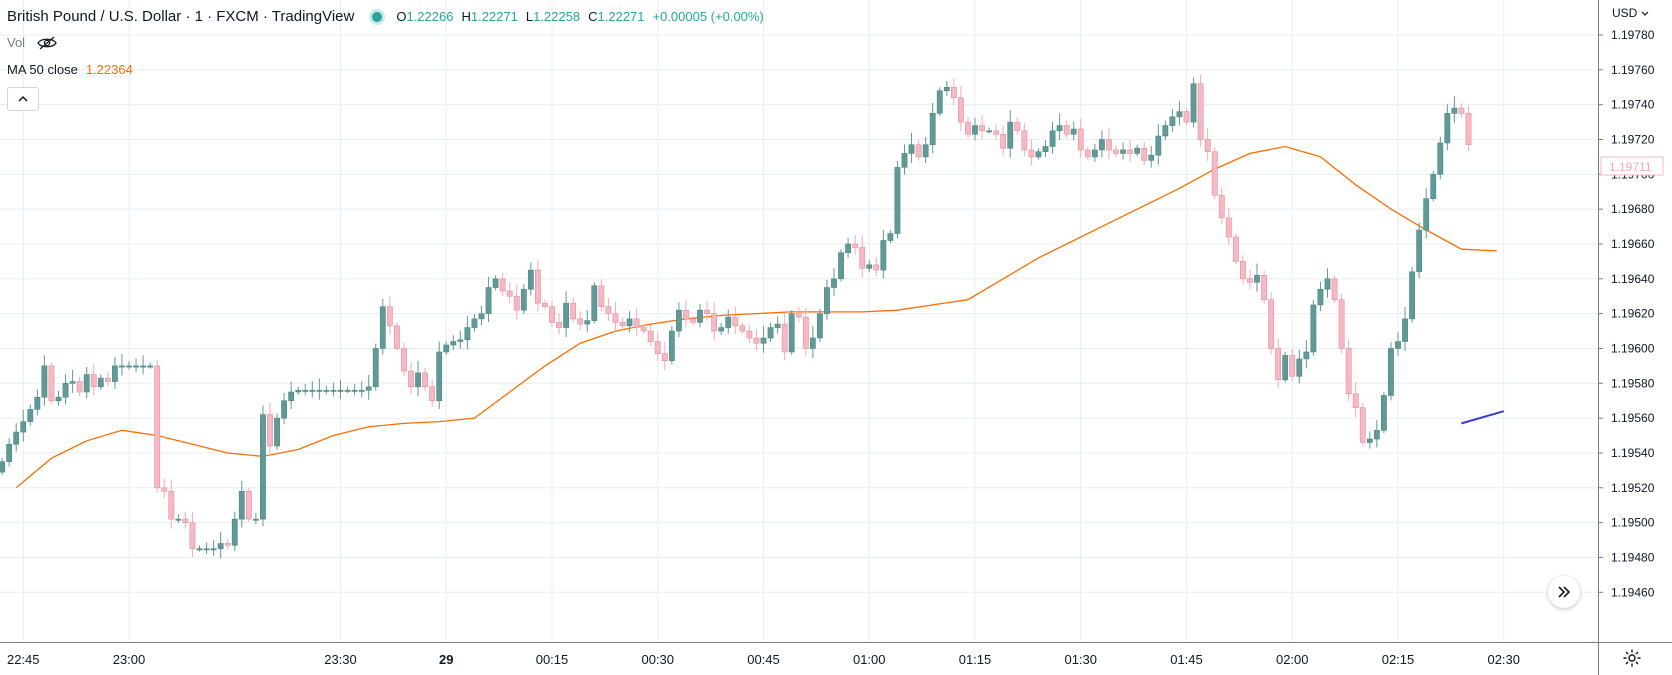  I want to click on eye-hidden-icon, so click(47, 43).